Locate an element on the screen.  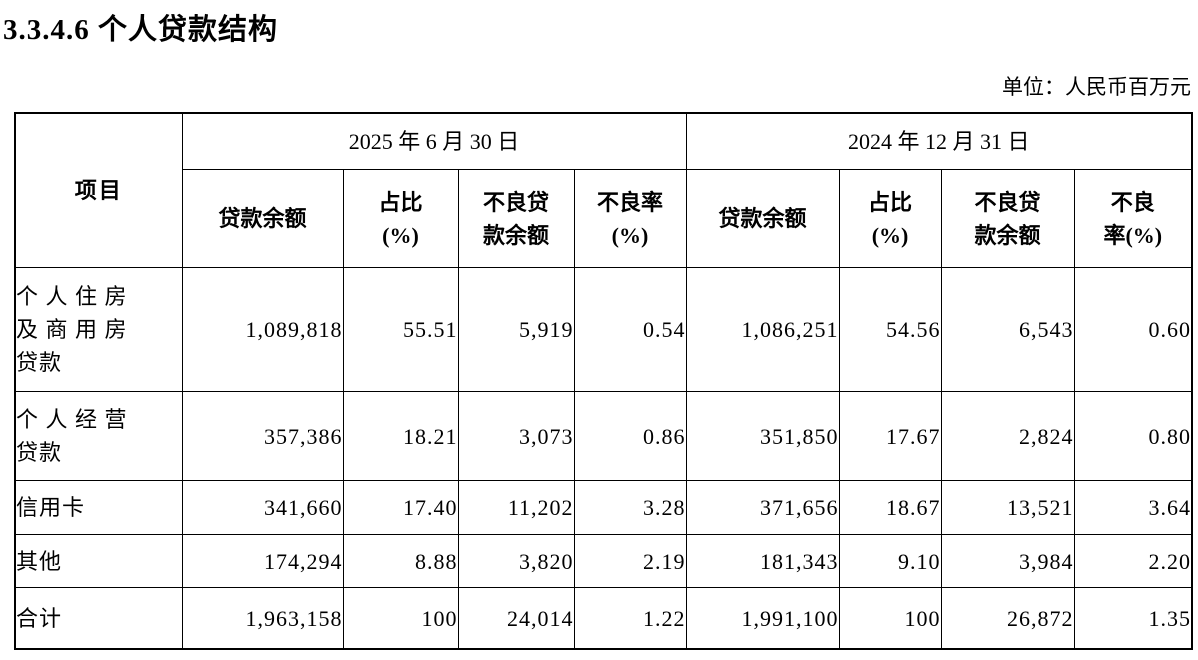
table-cell-value: 1,086,251 is located at coordinates (762, 330).